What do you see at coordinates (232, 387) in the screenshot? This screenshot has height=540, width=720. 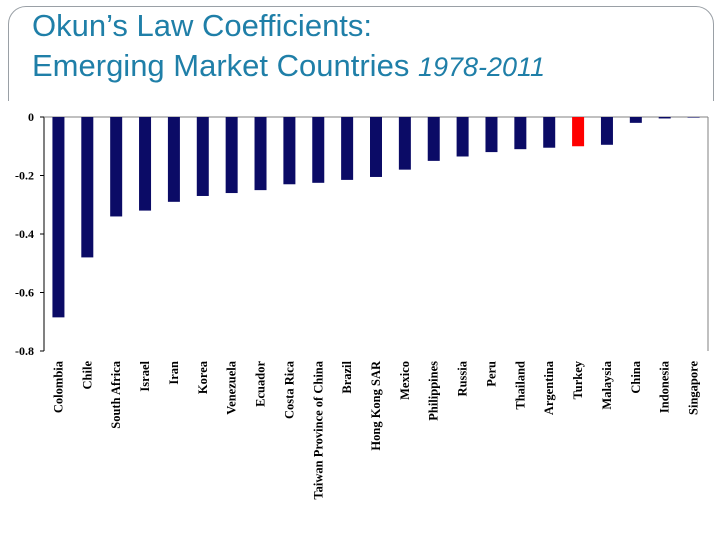 I see `category-label: Venezuela` at bounding box center [232, 387].